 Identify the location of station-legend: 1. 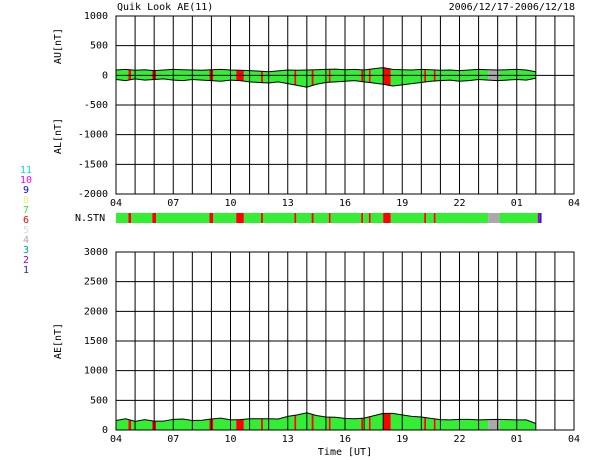
(26, 270).